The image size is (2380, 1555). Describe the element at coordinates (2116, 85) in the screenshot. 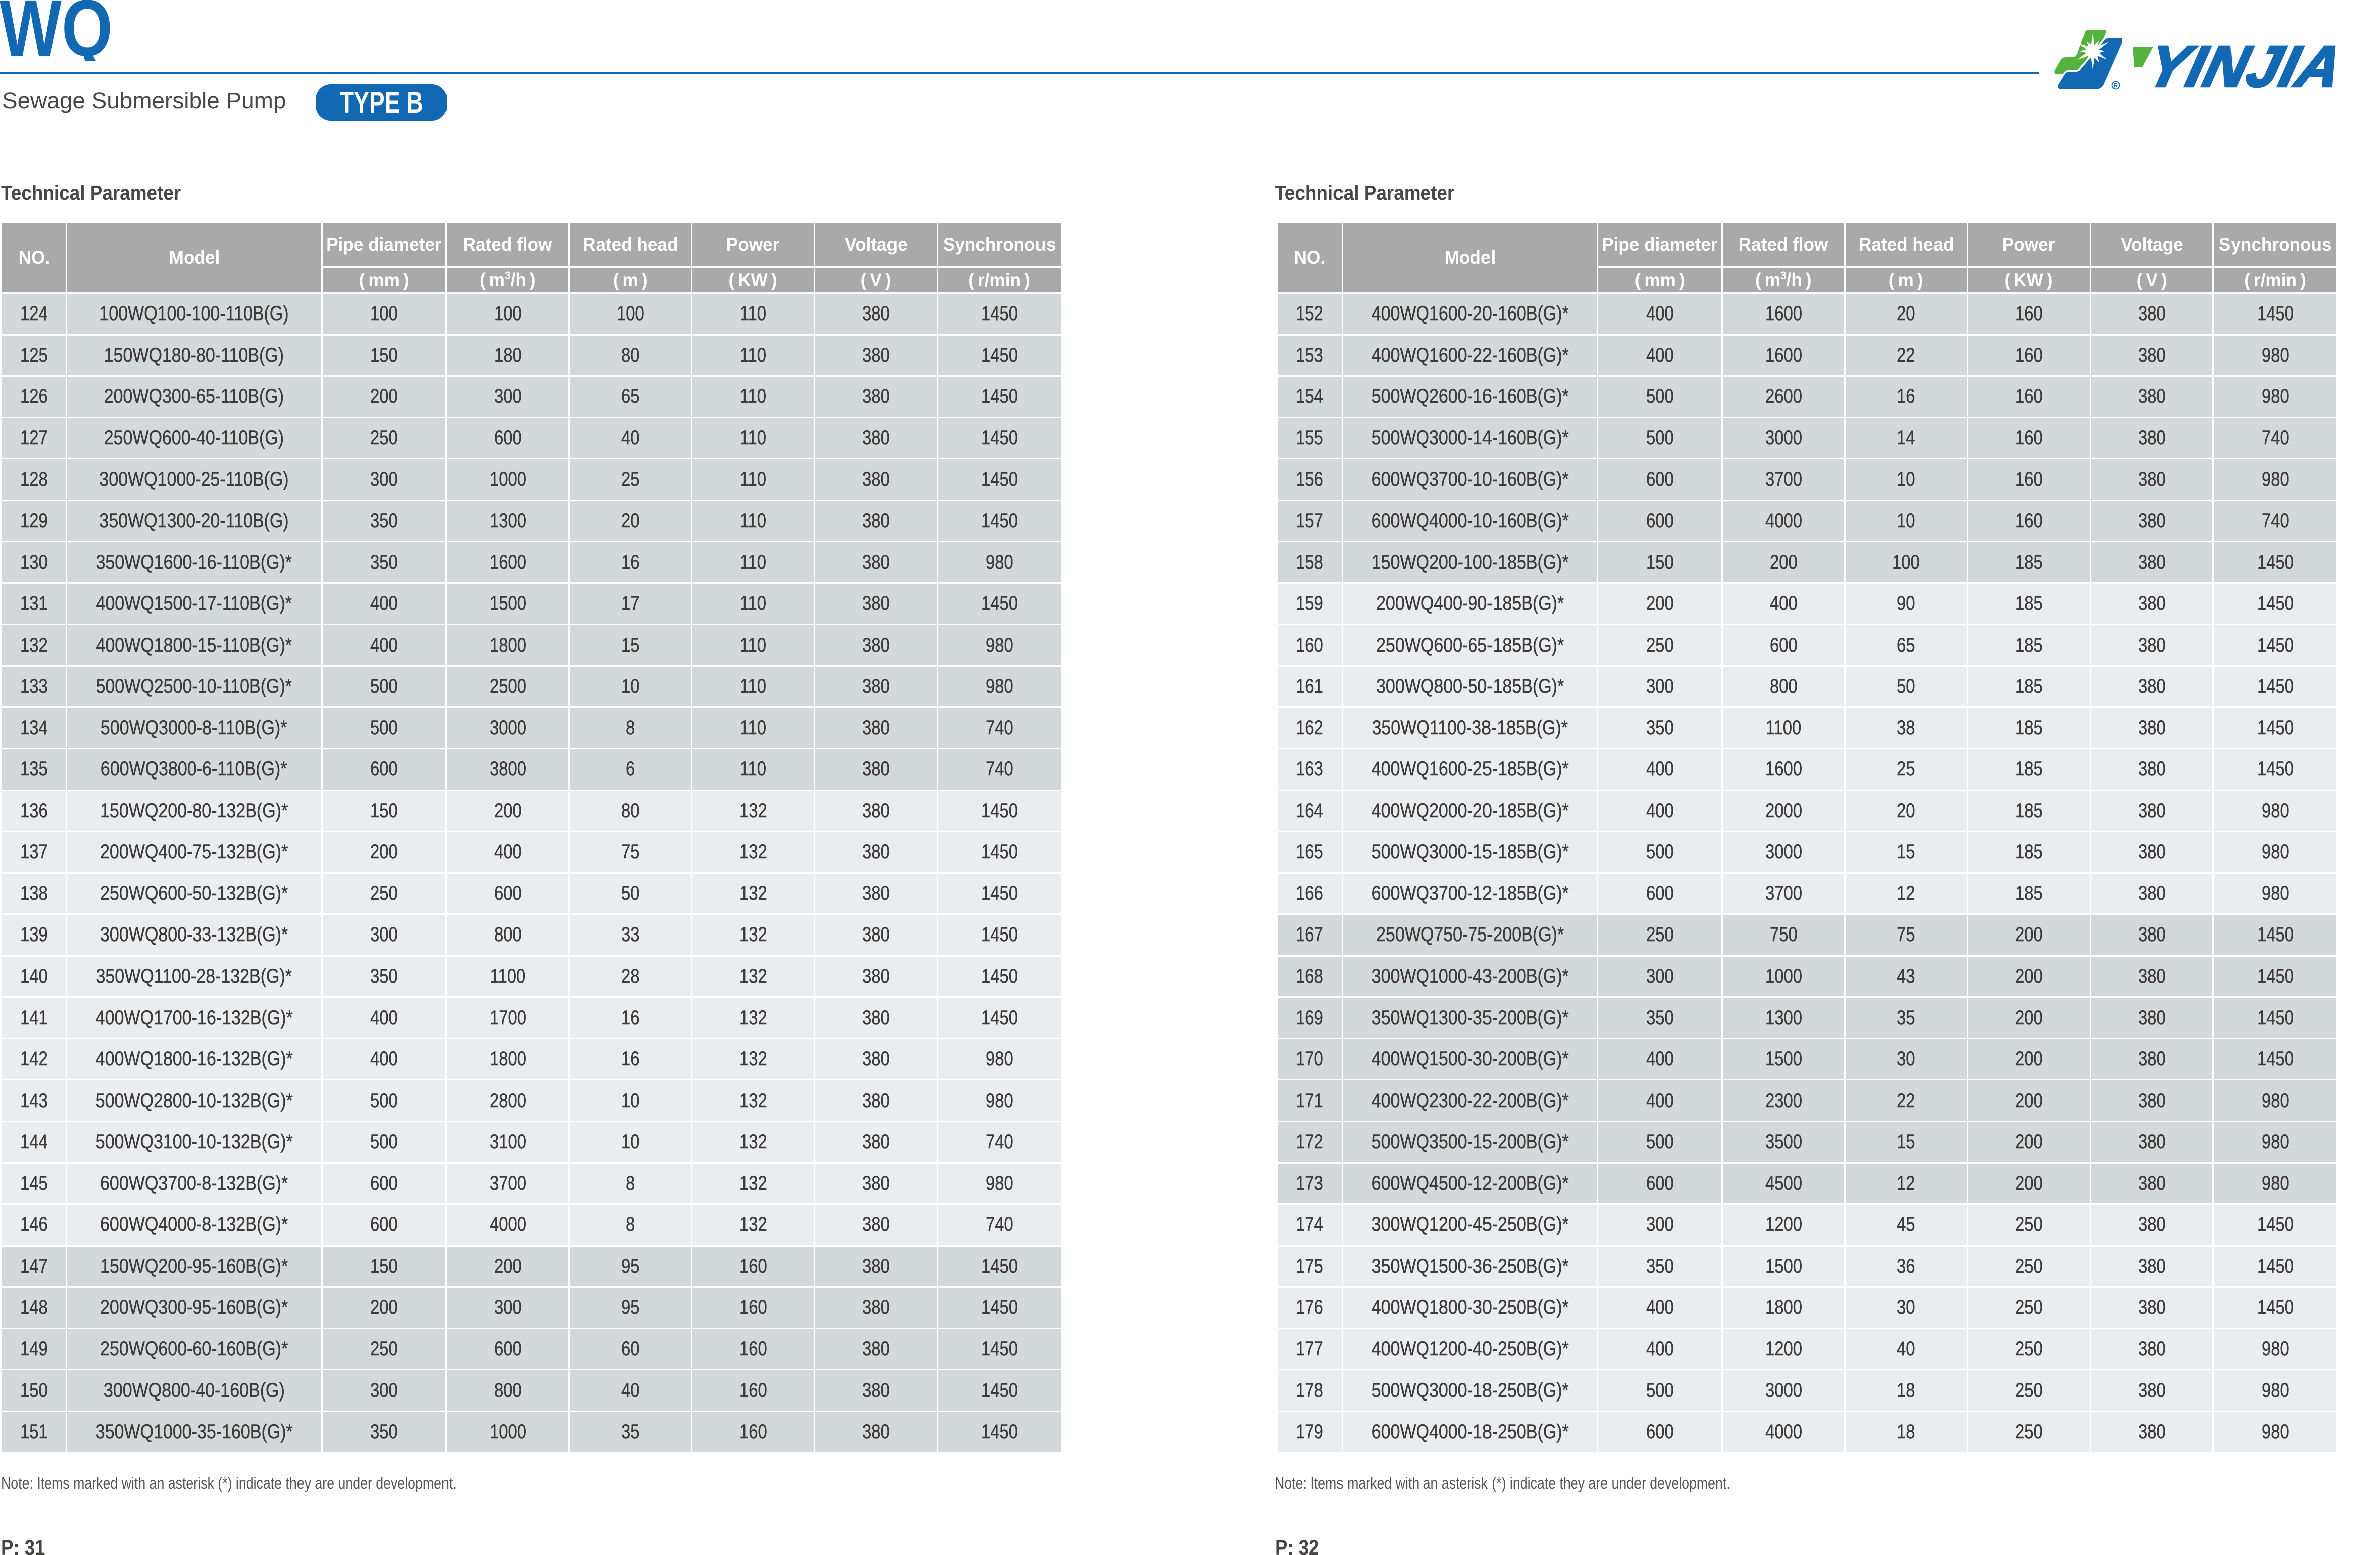

I see `svg-text: R` at that location.